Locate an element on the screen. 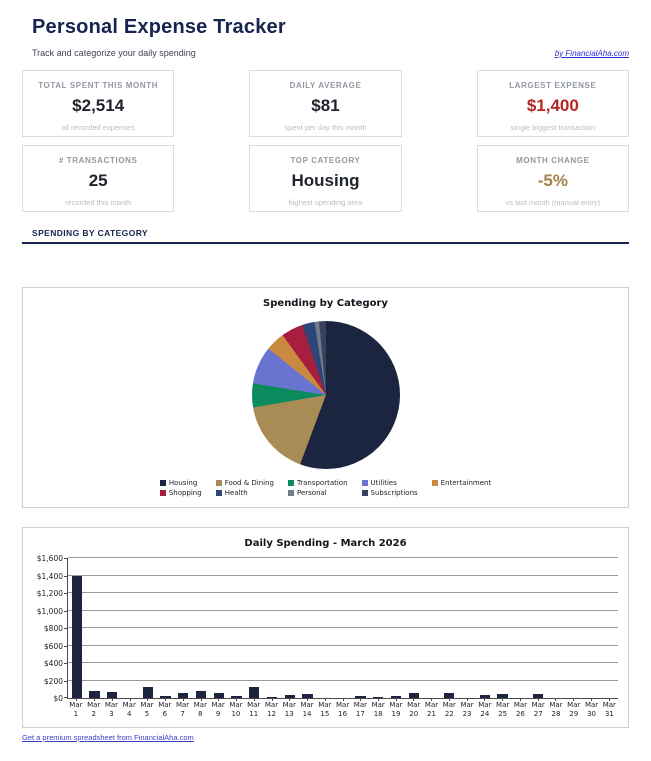 The width and height of the screenshot is (651, 761). x-label-day: 4 is located at coordinates (129, 714).